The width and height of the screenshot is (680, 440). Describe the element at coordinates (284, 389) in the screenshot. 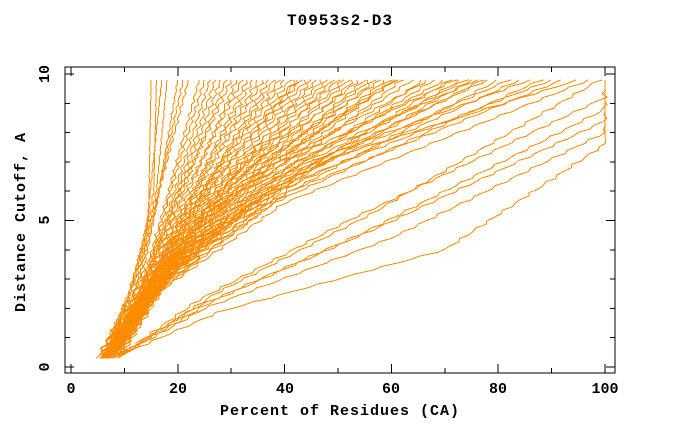

I see `x-tick-label-40: 40` at that location.